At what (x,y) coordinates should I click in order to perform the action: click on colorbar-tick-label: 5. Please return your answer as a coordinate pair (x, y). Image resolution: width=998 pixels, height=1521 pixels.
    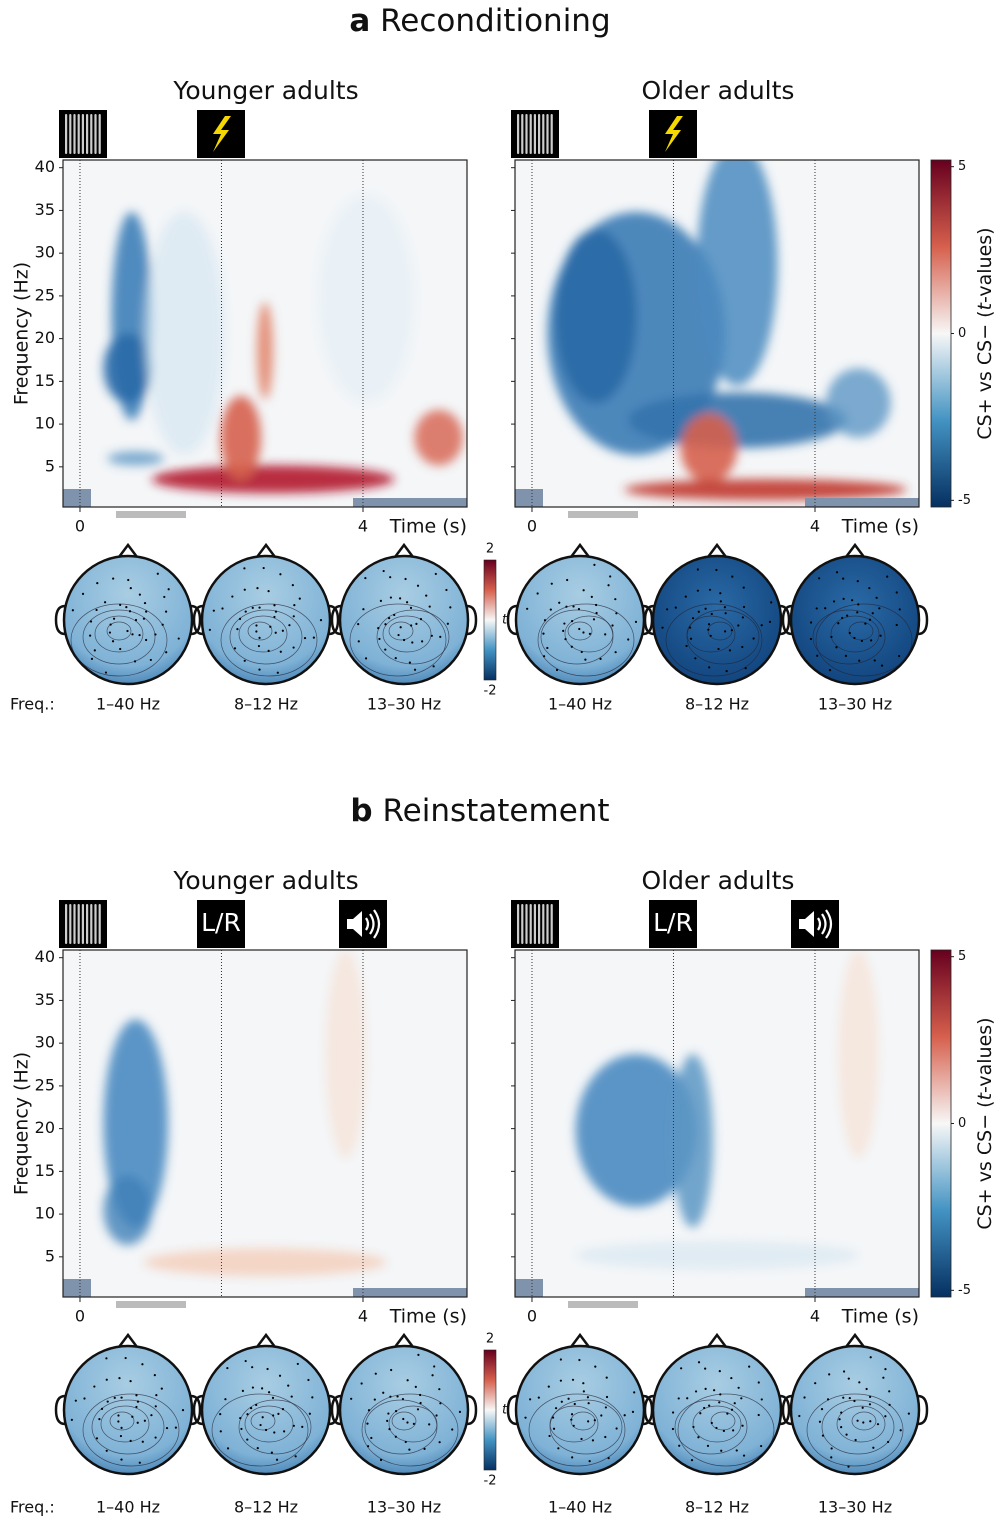
    Looking at the image, I should click on (962, 166).